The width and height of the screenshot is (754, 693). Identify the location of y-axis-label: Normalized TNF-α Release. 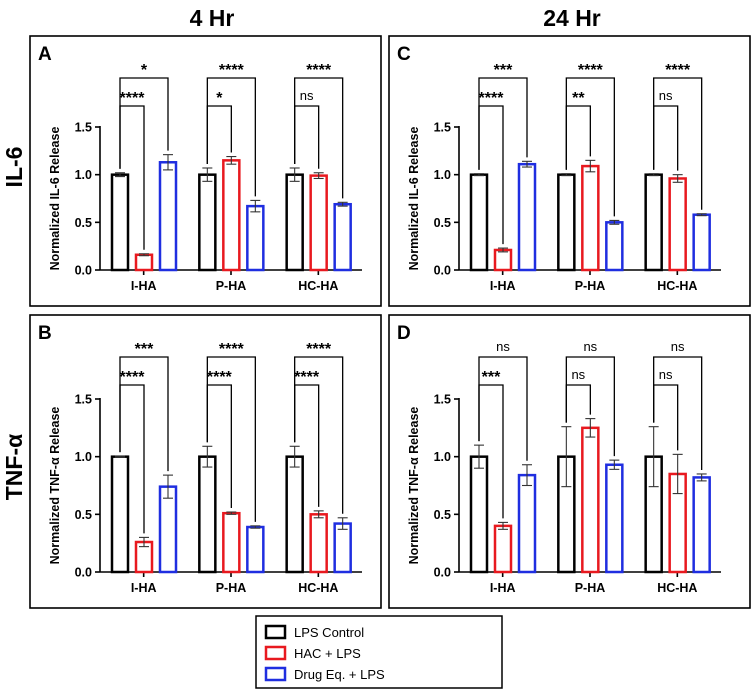
(55, 486).